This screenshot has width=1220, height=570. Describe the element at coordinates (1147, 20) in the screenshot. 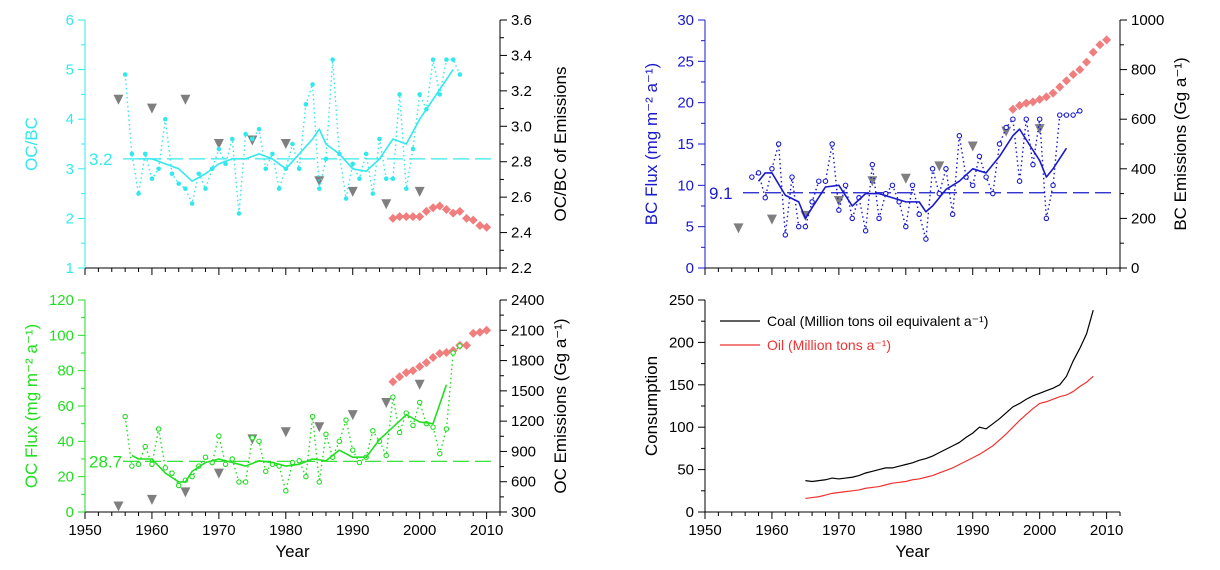

I see `right-y-tick-label: 1000` at that location.